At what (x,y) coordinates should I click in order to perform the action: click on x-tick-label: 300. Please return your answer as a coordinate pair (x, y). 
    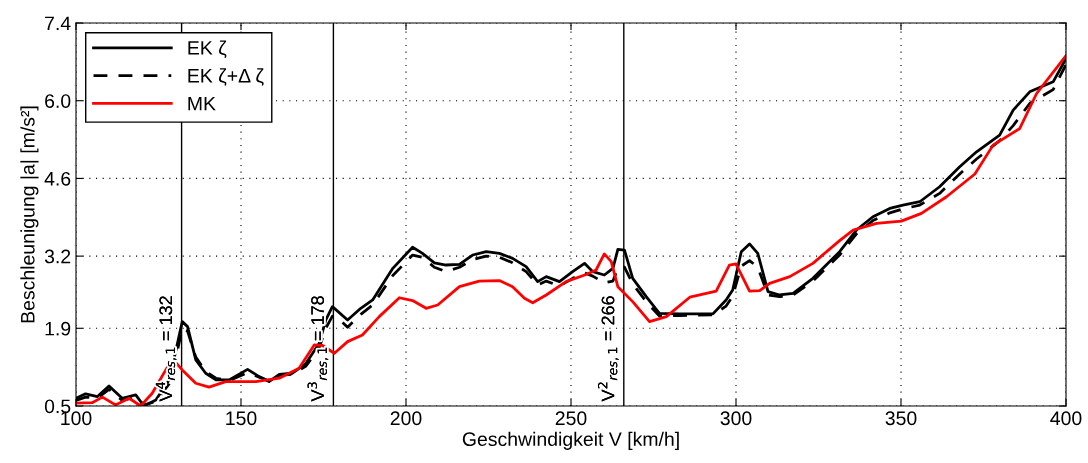
    Looking at the image, I should click on (736, 418).